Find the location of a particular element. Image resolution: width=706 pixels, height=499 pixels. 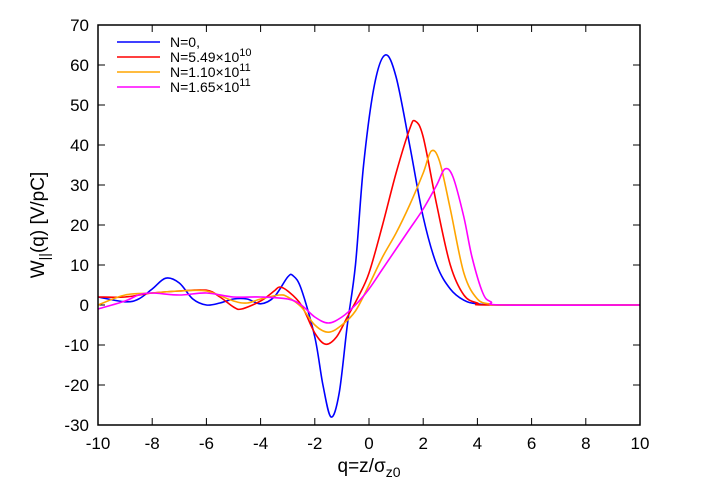

x-tick-label: -4 is located at coordinates (260, 443).